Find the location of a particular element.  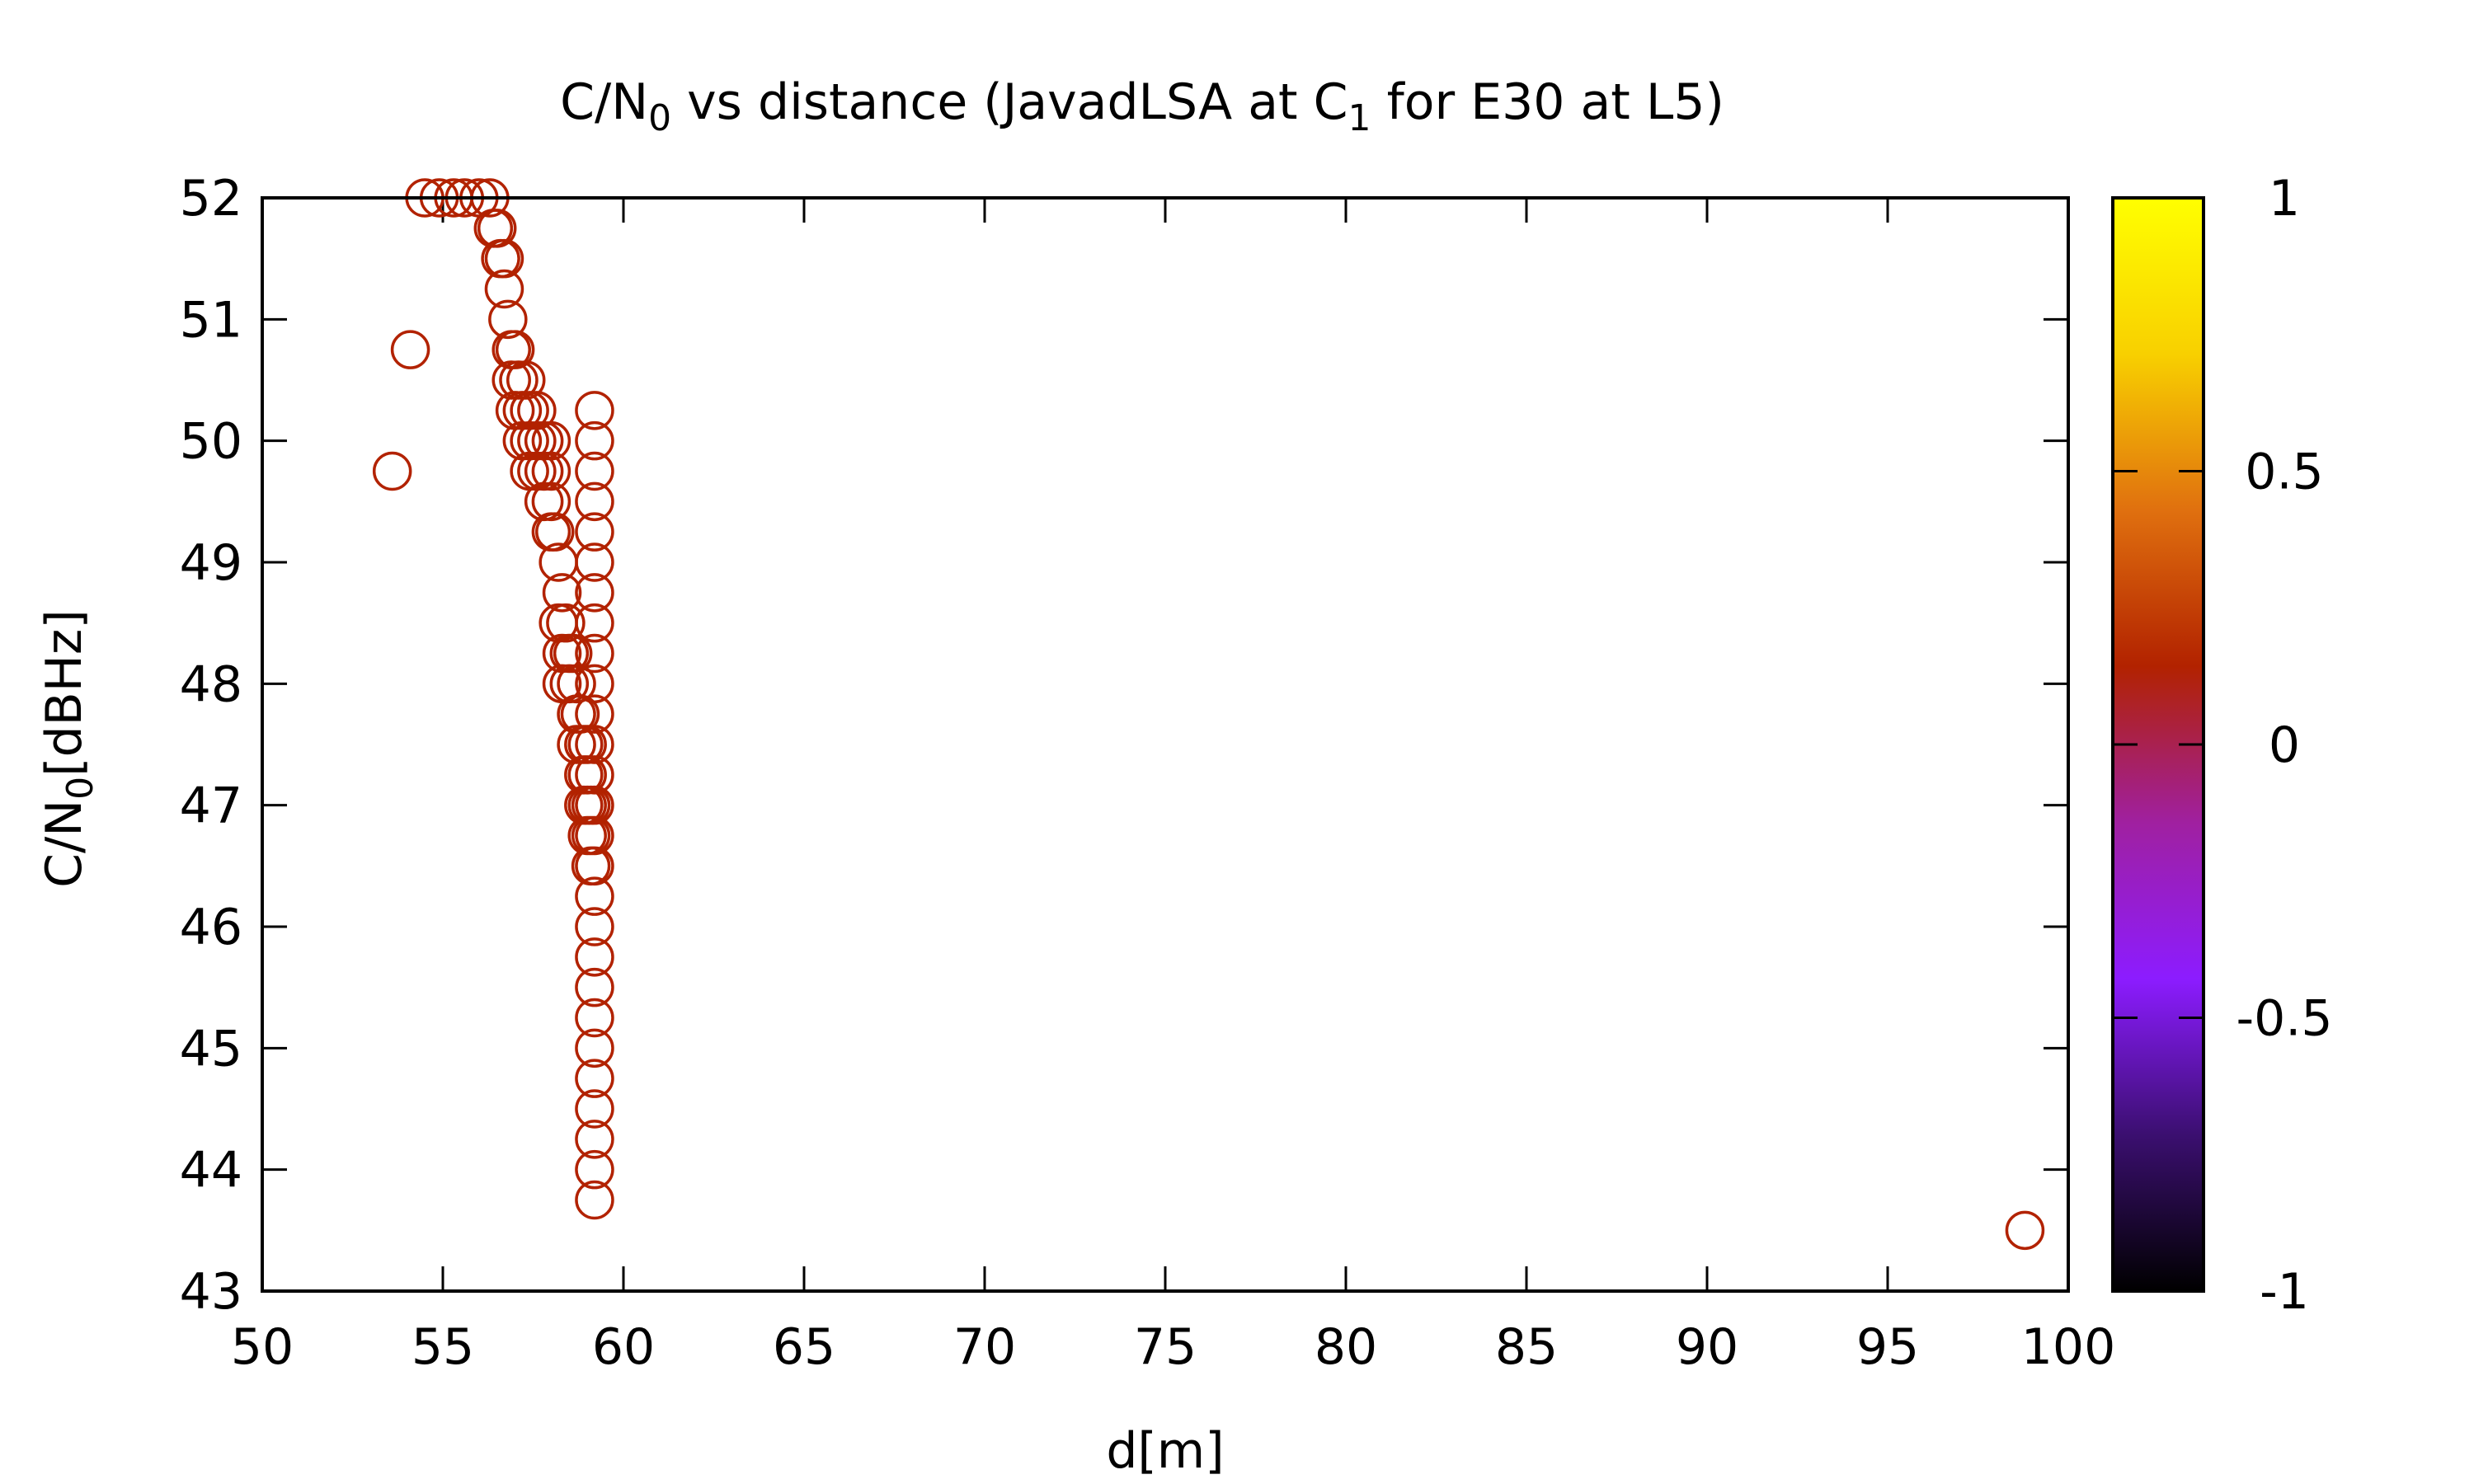

colorbar-tick-label: 0.5 is located at coordinates (2284, 472).